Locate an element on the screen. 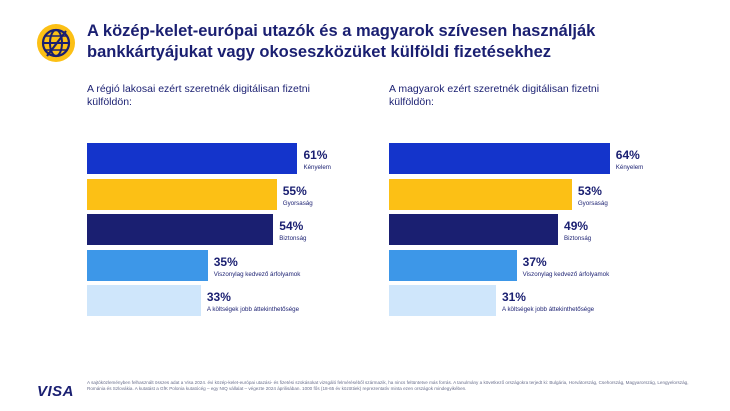  value-label: 37% is located at coordinates (534, 261).